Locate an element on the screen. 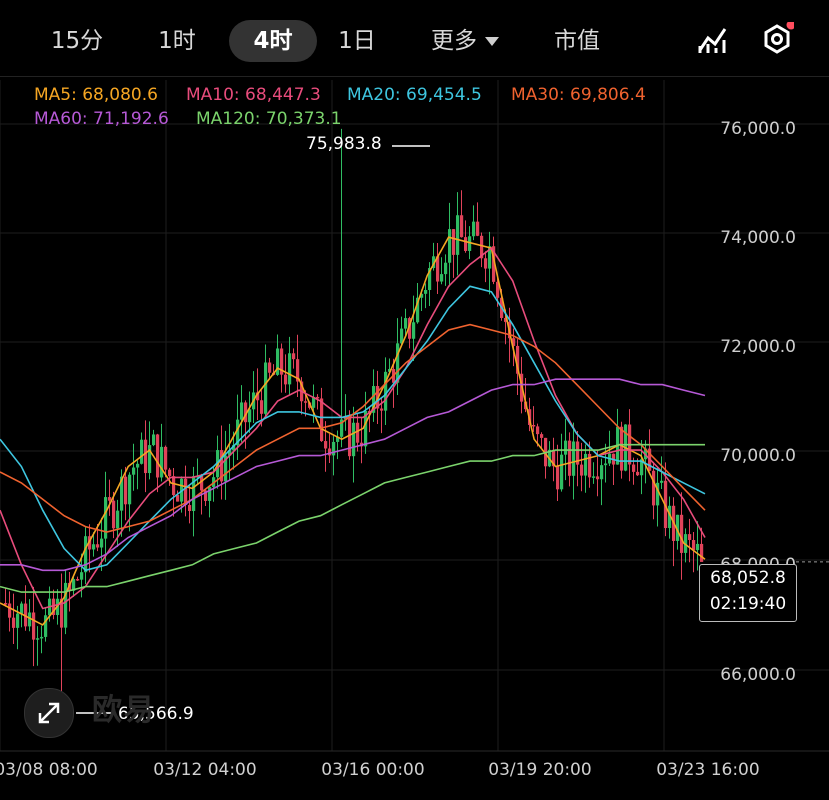 The height and width of the screenshot is (800, 829). low-price-label: 65,566.9 is located at coordinates (156, 714).